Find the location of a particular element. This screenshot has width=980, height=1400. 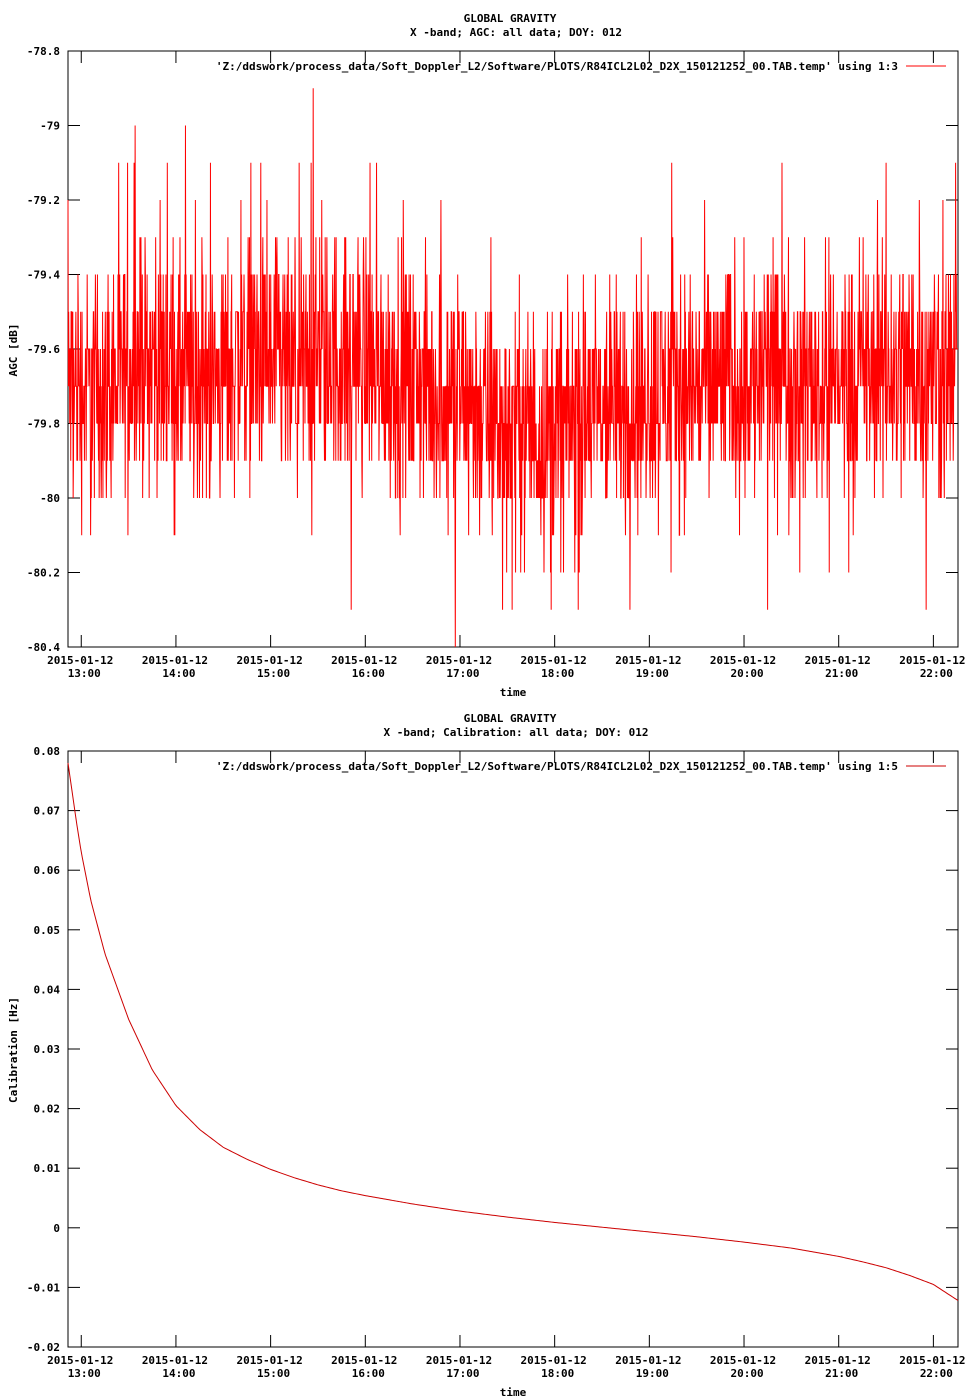

y-tick-label: -80.4 is located at coordinates (43, 647).